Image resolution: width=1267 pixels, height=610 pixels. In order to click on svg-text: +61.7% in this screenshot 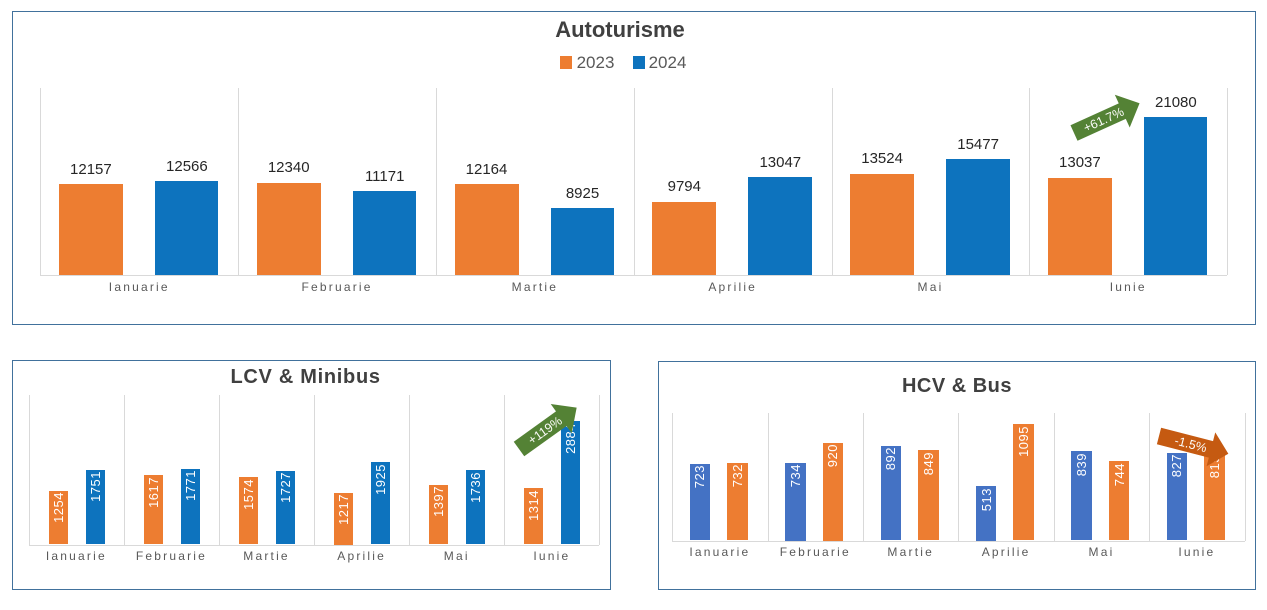, I will do `click(1104, 120)`.